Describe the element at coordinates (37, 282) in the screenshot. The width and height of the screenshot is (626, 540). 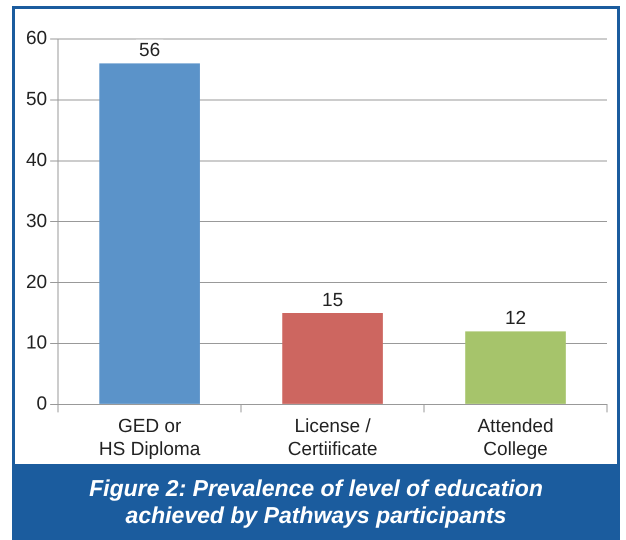
I see `y-tick-label: 20` at that location.